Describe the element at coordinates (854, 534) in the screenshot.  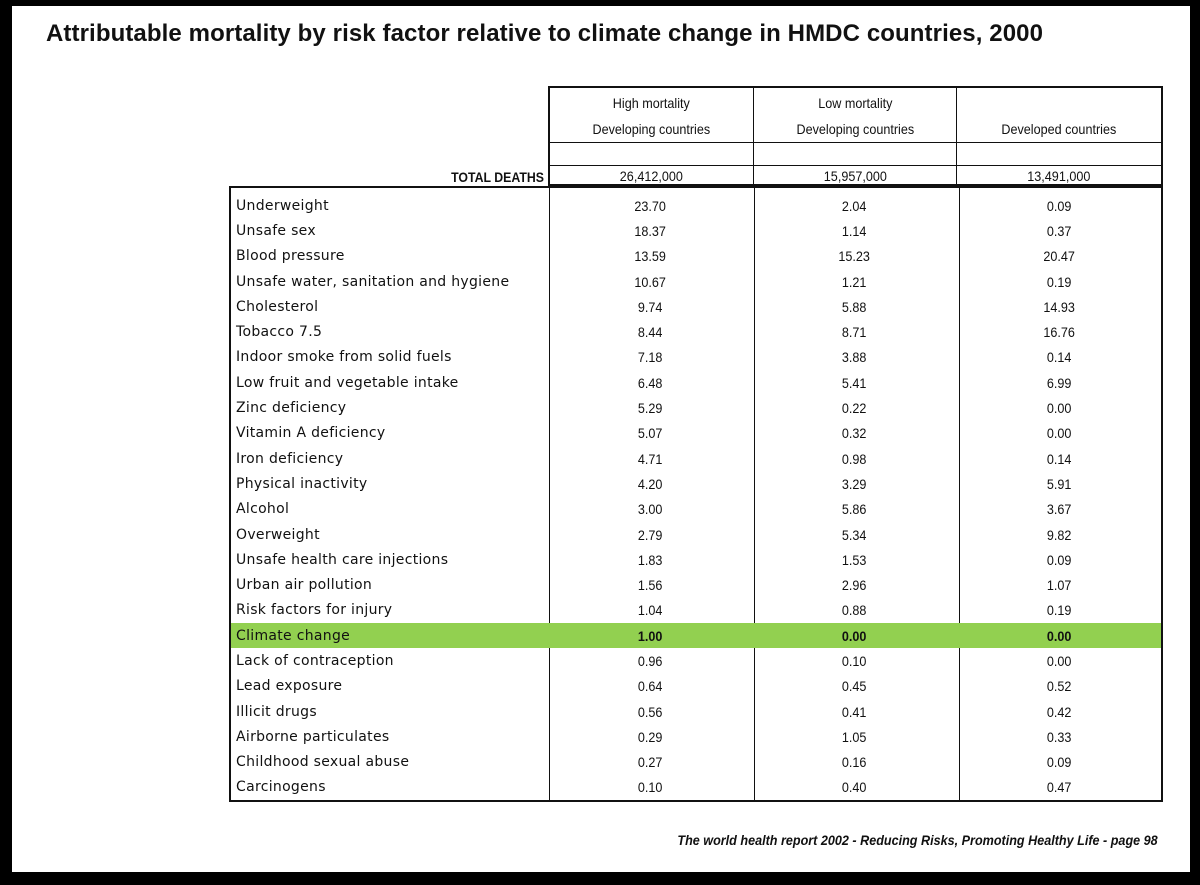
I see `mortality-value: 5.34` at that location.